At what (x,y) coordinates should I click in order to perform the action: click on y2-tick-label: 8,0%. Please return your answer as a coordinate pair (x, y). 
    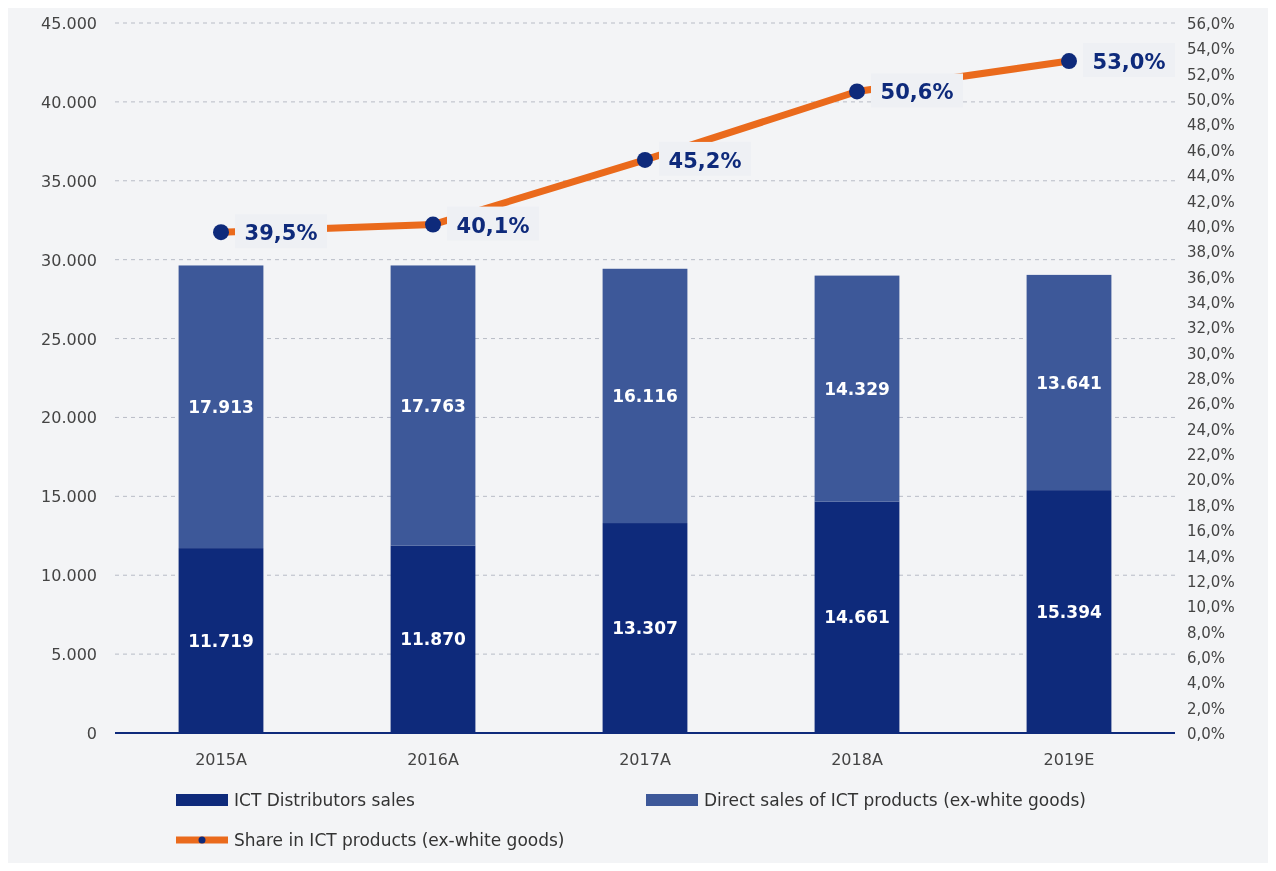
    Looking at the image, I should click on (1206, 632).